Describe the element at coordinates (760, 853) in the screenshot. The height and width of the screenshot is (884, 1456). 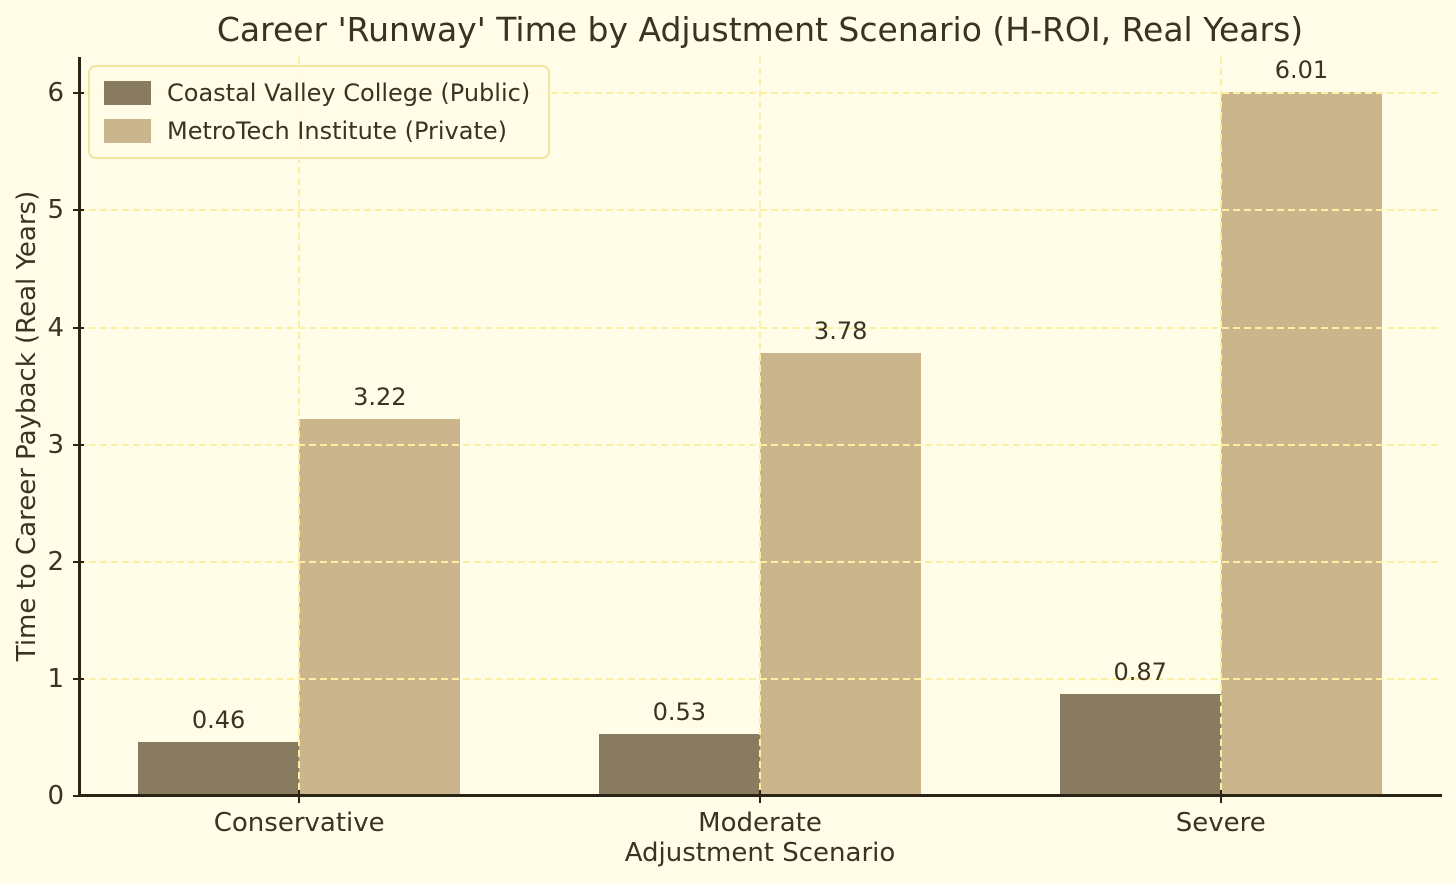
I see `x-axis-label: Adjustment Scenario` at that location.